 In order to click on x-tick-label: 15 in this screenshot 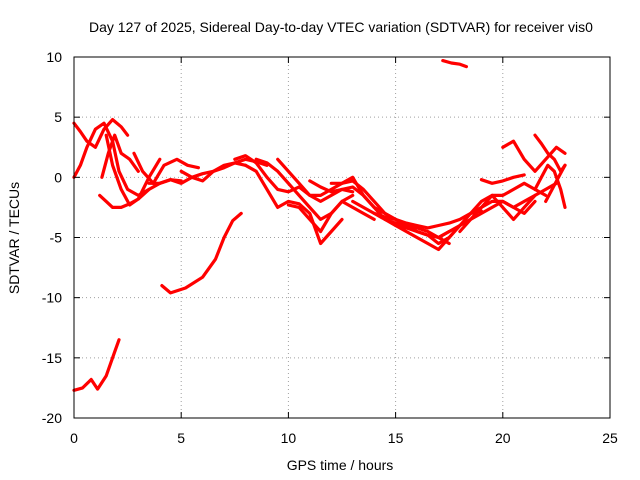, I will do `click(396, 438)`.